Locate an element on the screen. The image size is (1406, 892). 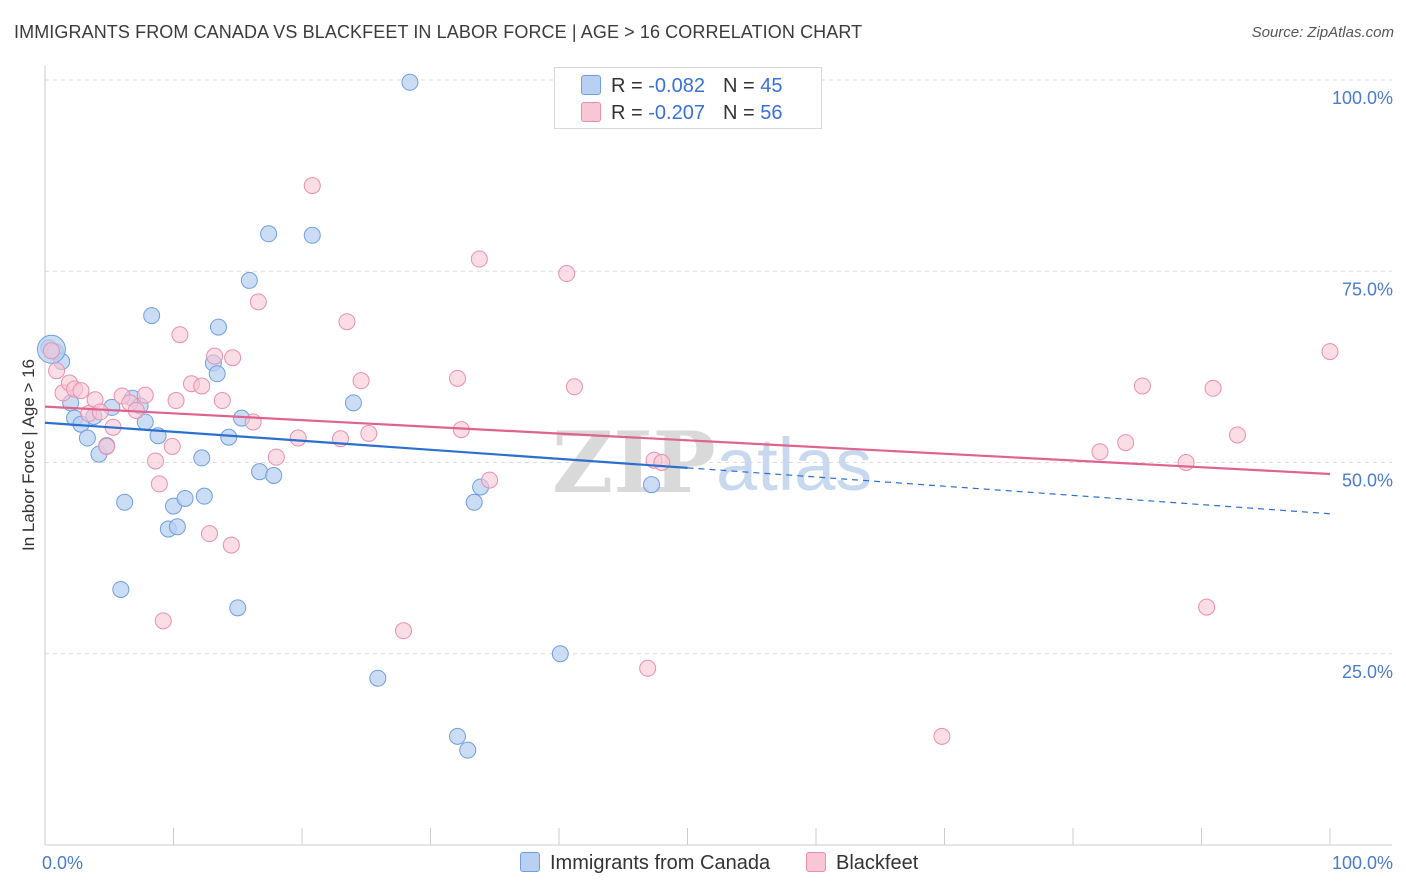
chart-source: Source: ZipAtlas.com is located at coordinates (1323, 32).